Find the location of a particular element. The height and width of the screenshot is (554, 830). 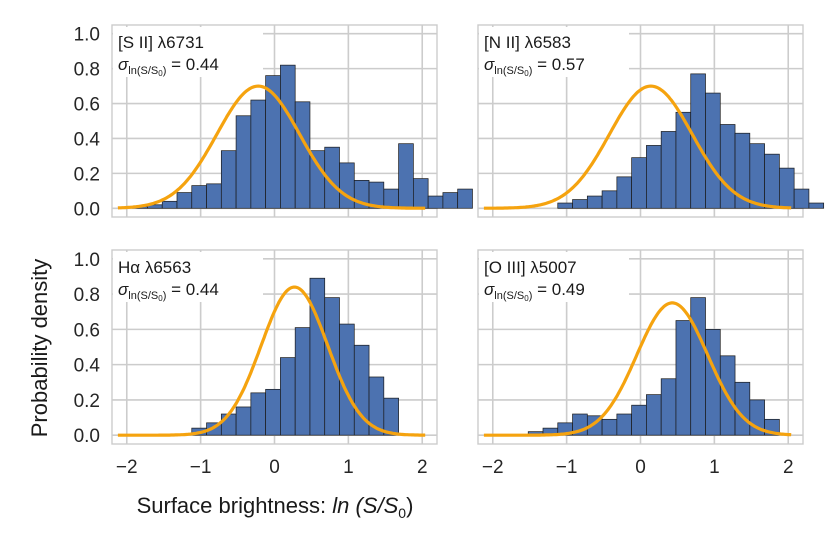

panel-title: [N II] λ6583 is located at coordinates (527, 42).